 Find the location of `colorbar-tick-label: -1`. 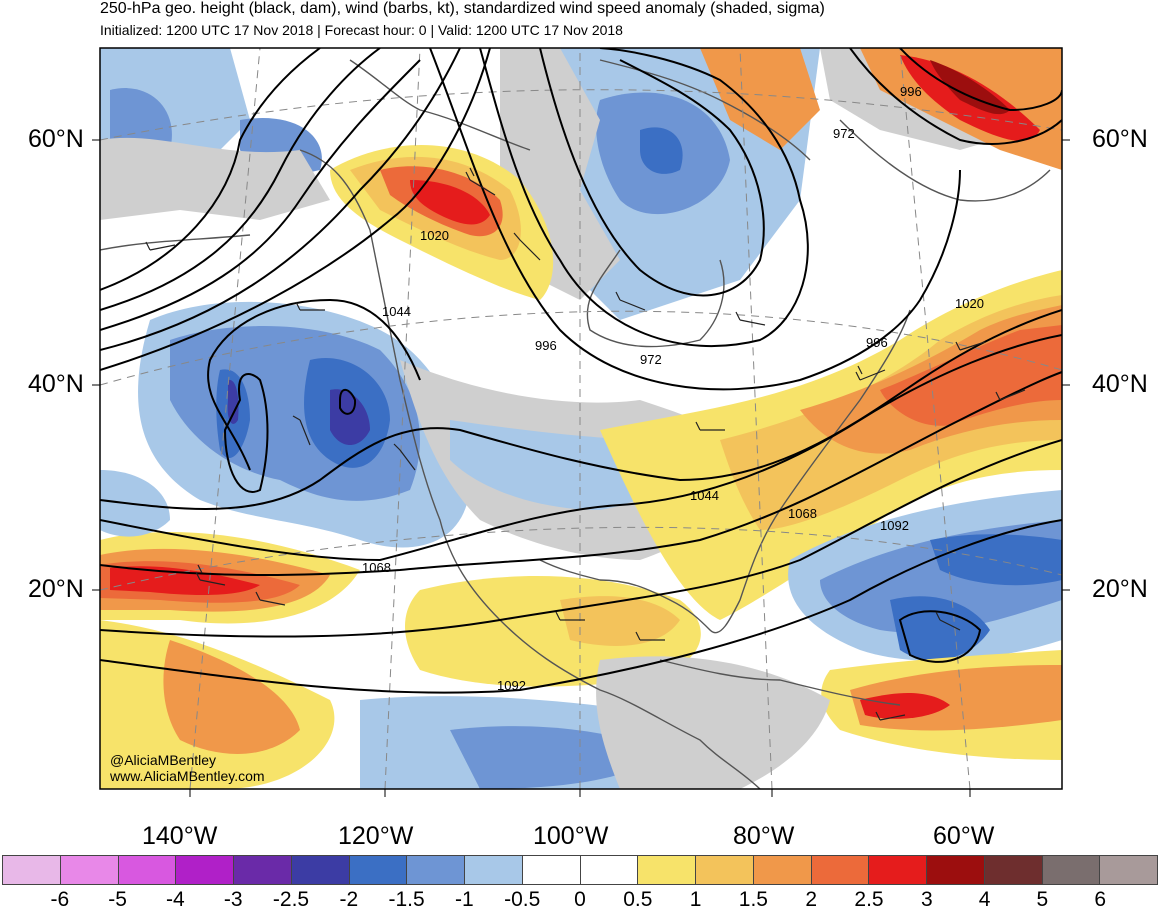

colorbar-tick-label: -1 is located at coordinates (464, 899).